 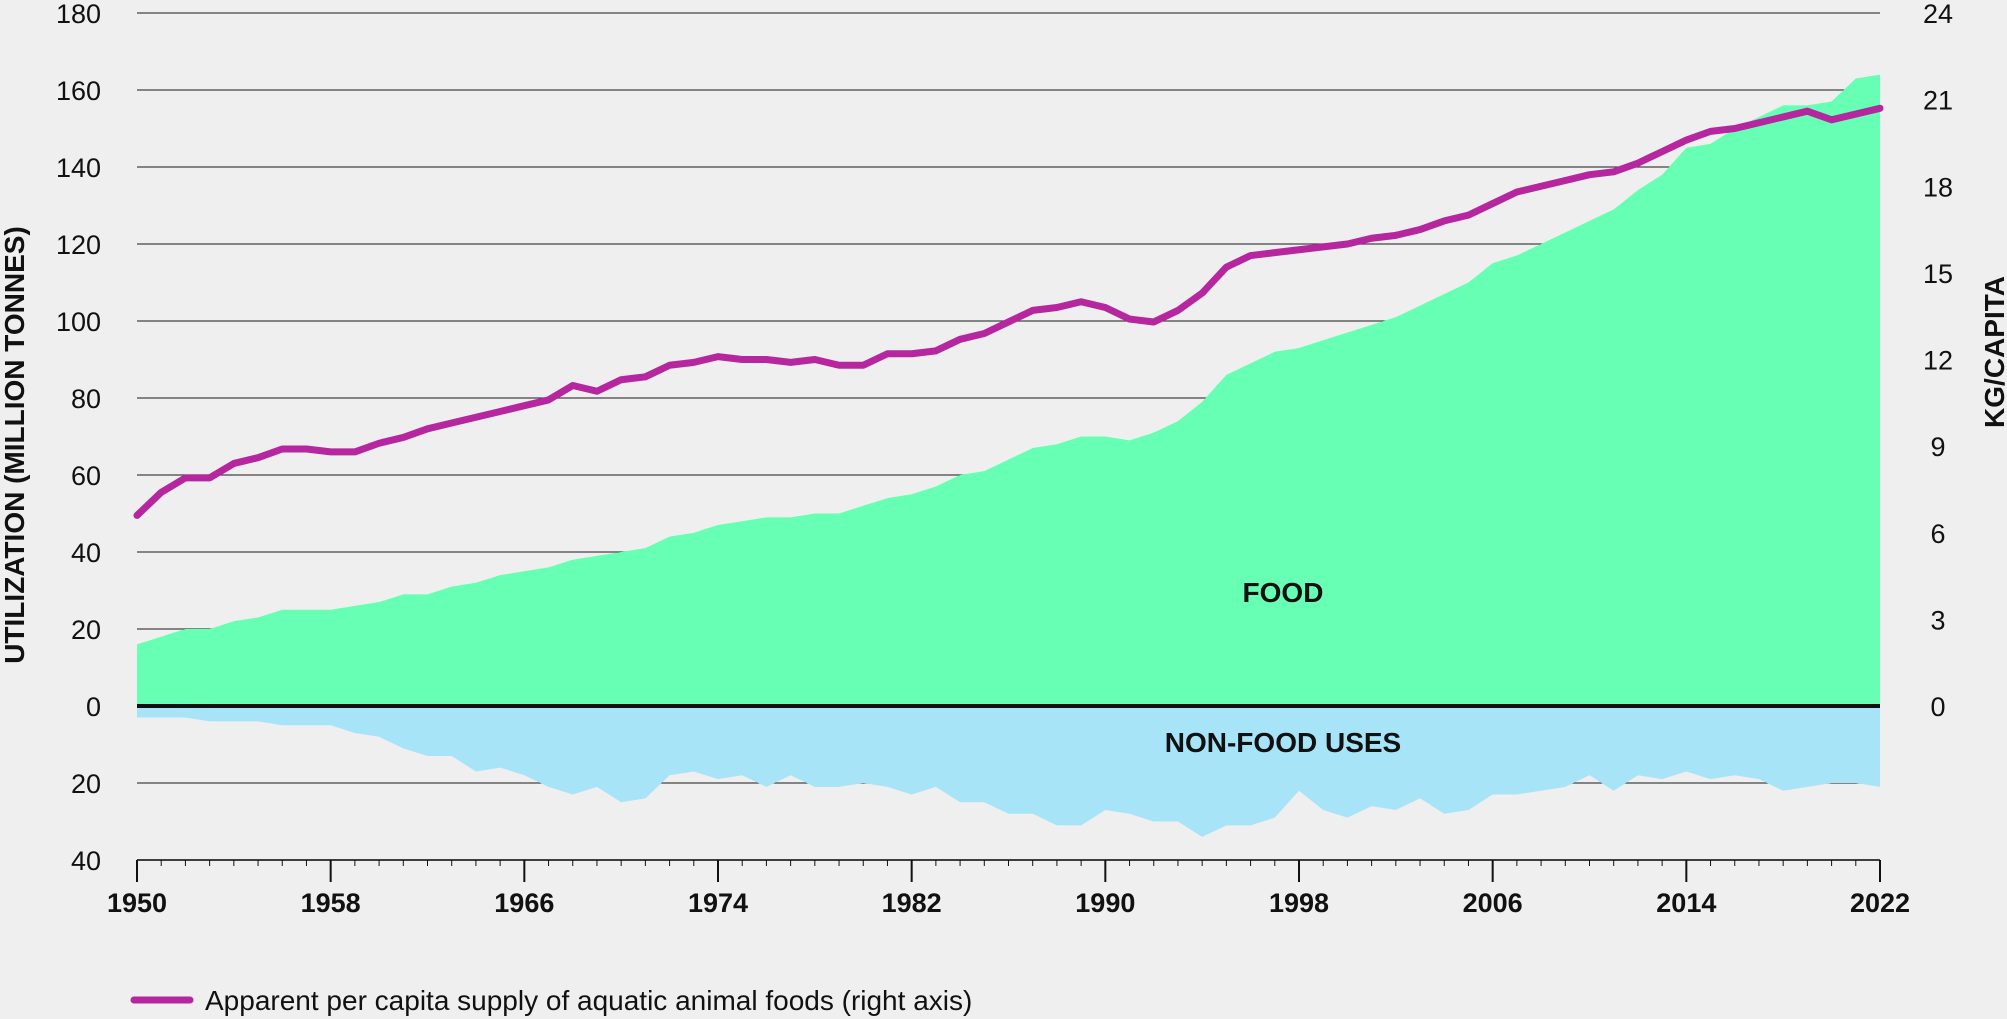 What do you see at coordinates (1993, 352) in the screenshot?
I see `right-axis-title: KG/CAPITA` at bounding box center [1993, 352].